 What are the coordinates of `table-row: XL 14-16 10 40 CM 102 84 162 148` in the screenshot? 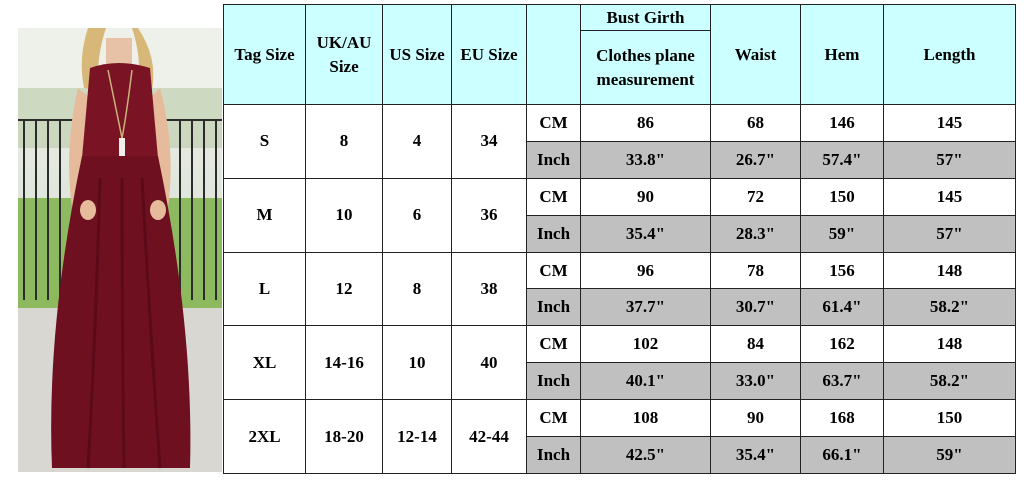 It's located at (619, 363).